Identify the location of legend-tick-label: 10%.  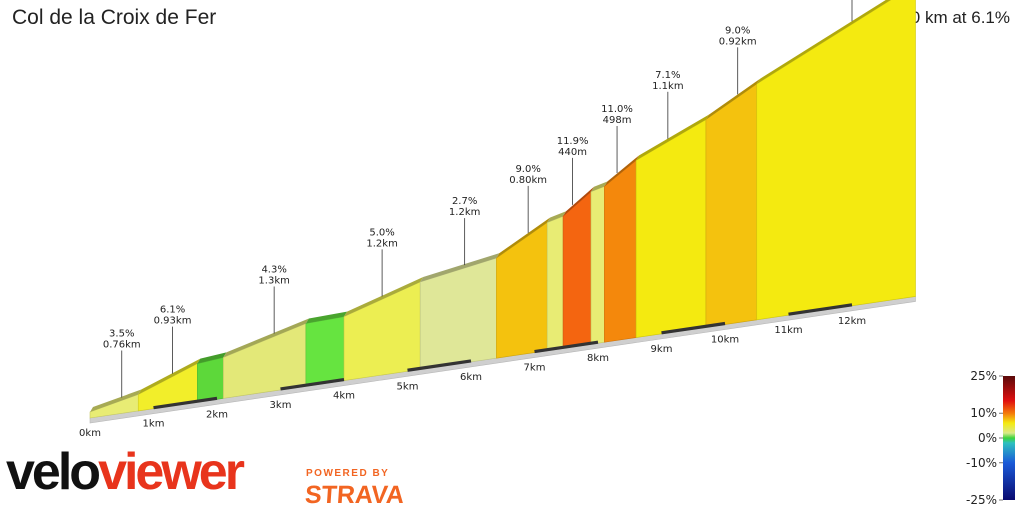
(983, 413).